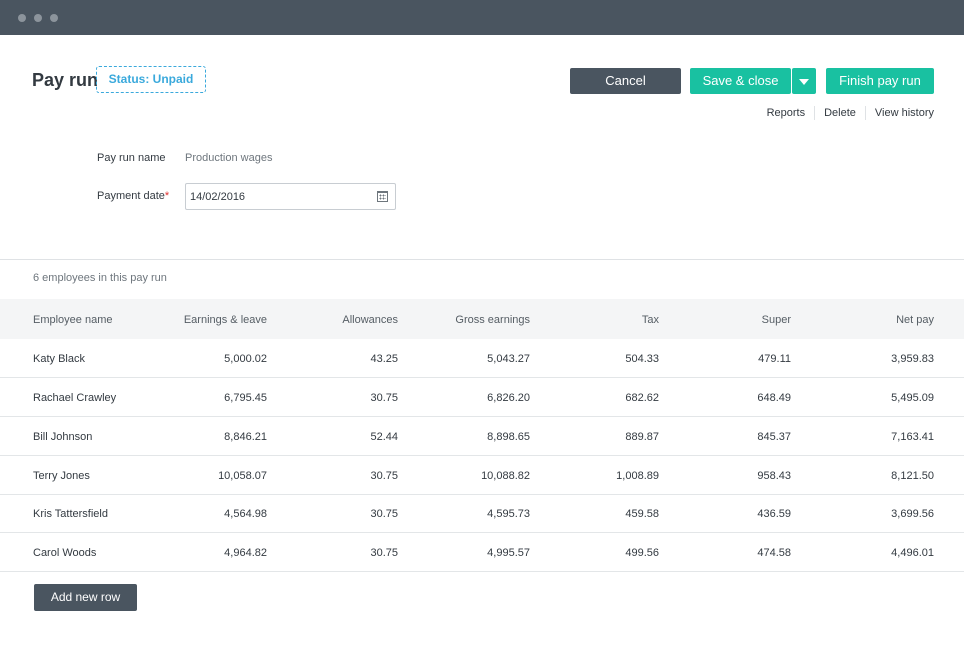 This screenshot has width=964, height=649. I want to click on save-options-dropdown-button, so click(804, 81).